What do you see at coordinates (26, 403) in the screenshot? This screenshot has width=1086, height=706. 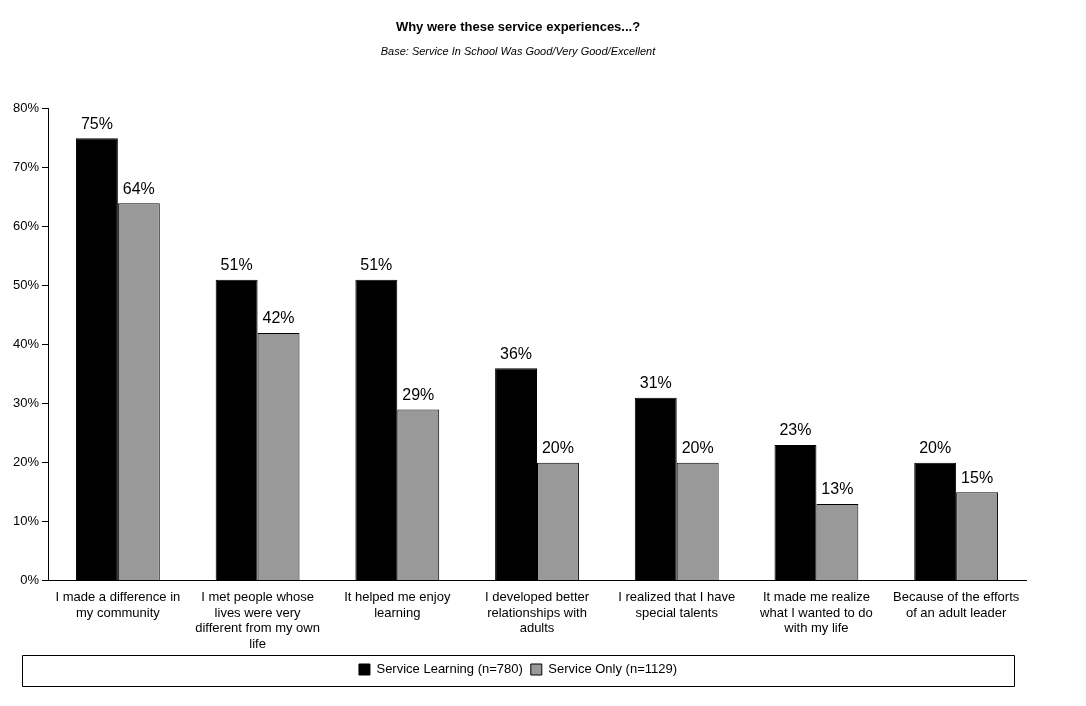 I see `y-tick-label: 30%` at bounding box center [26, 403].